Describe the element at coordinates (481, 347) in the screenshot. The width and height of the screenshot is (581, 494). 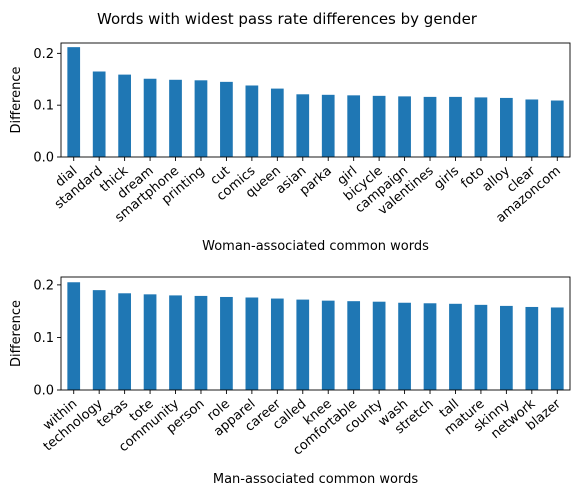
I see `bar-mature` at that location.